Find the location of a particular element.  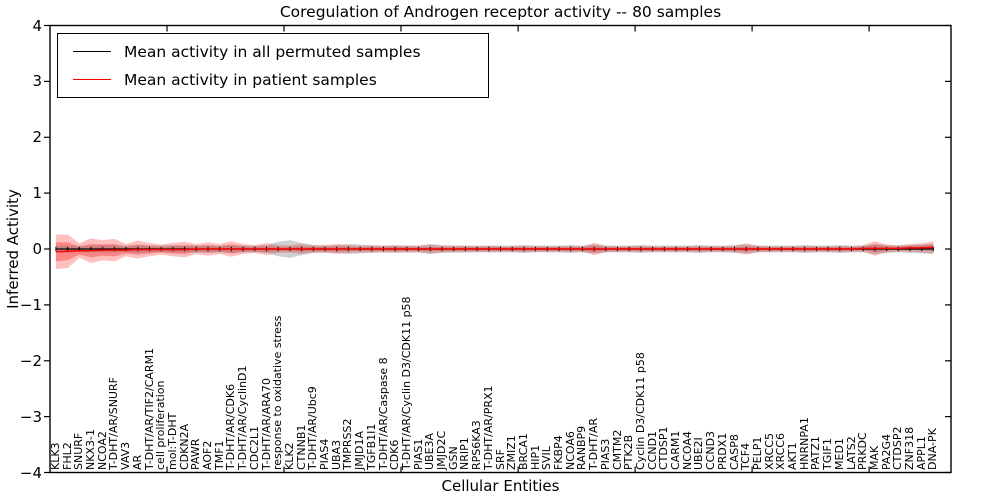

x-tick-label: CTDSP1 is located at coordinates (664, 448).